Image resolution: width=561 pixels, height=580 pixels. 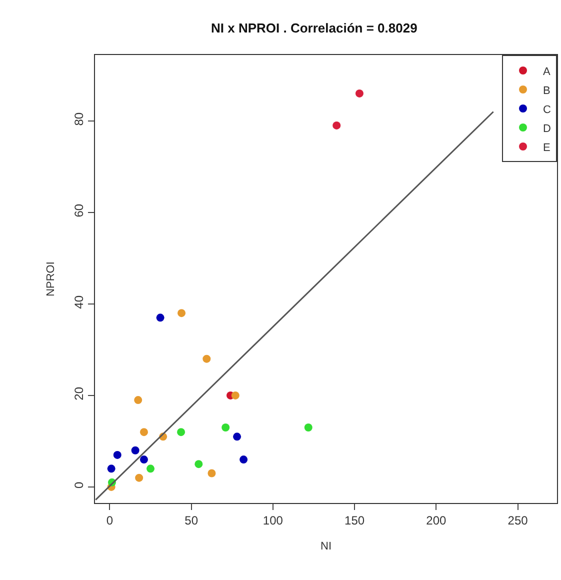 What do you see at coordinates (191, 520) in the screenshot?
I see `x-tick-label: 50` at bounding box center [191, 520].